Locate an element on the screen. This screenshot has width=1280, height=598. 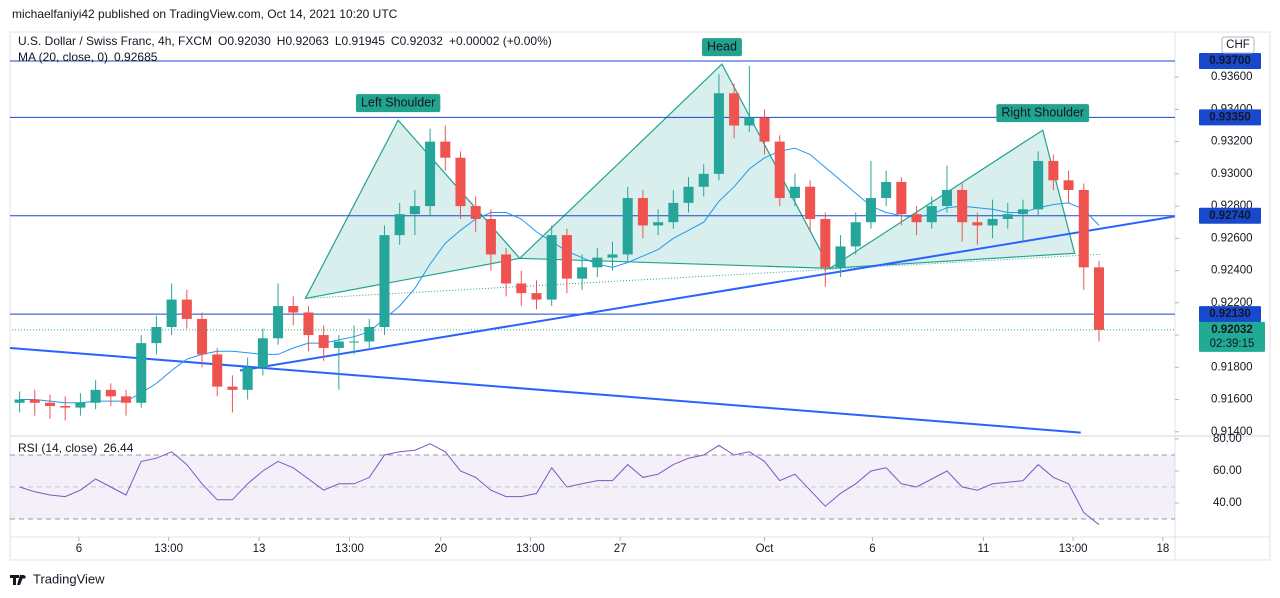
legend-text: 0.92030 is located at coordinates (249, 41).